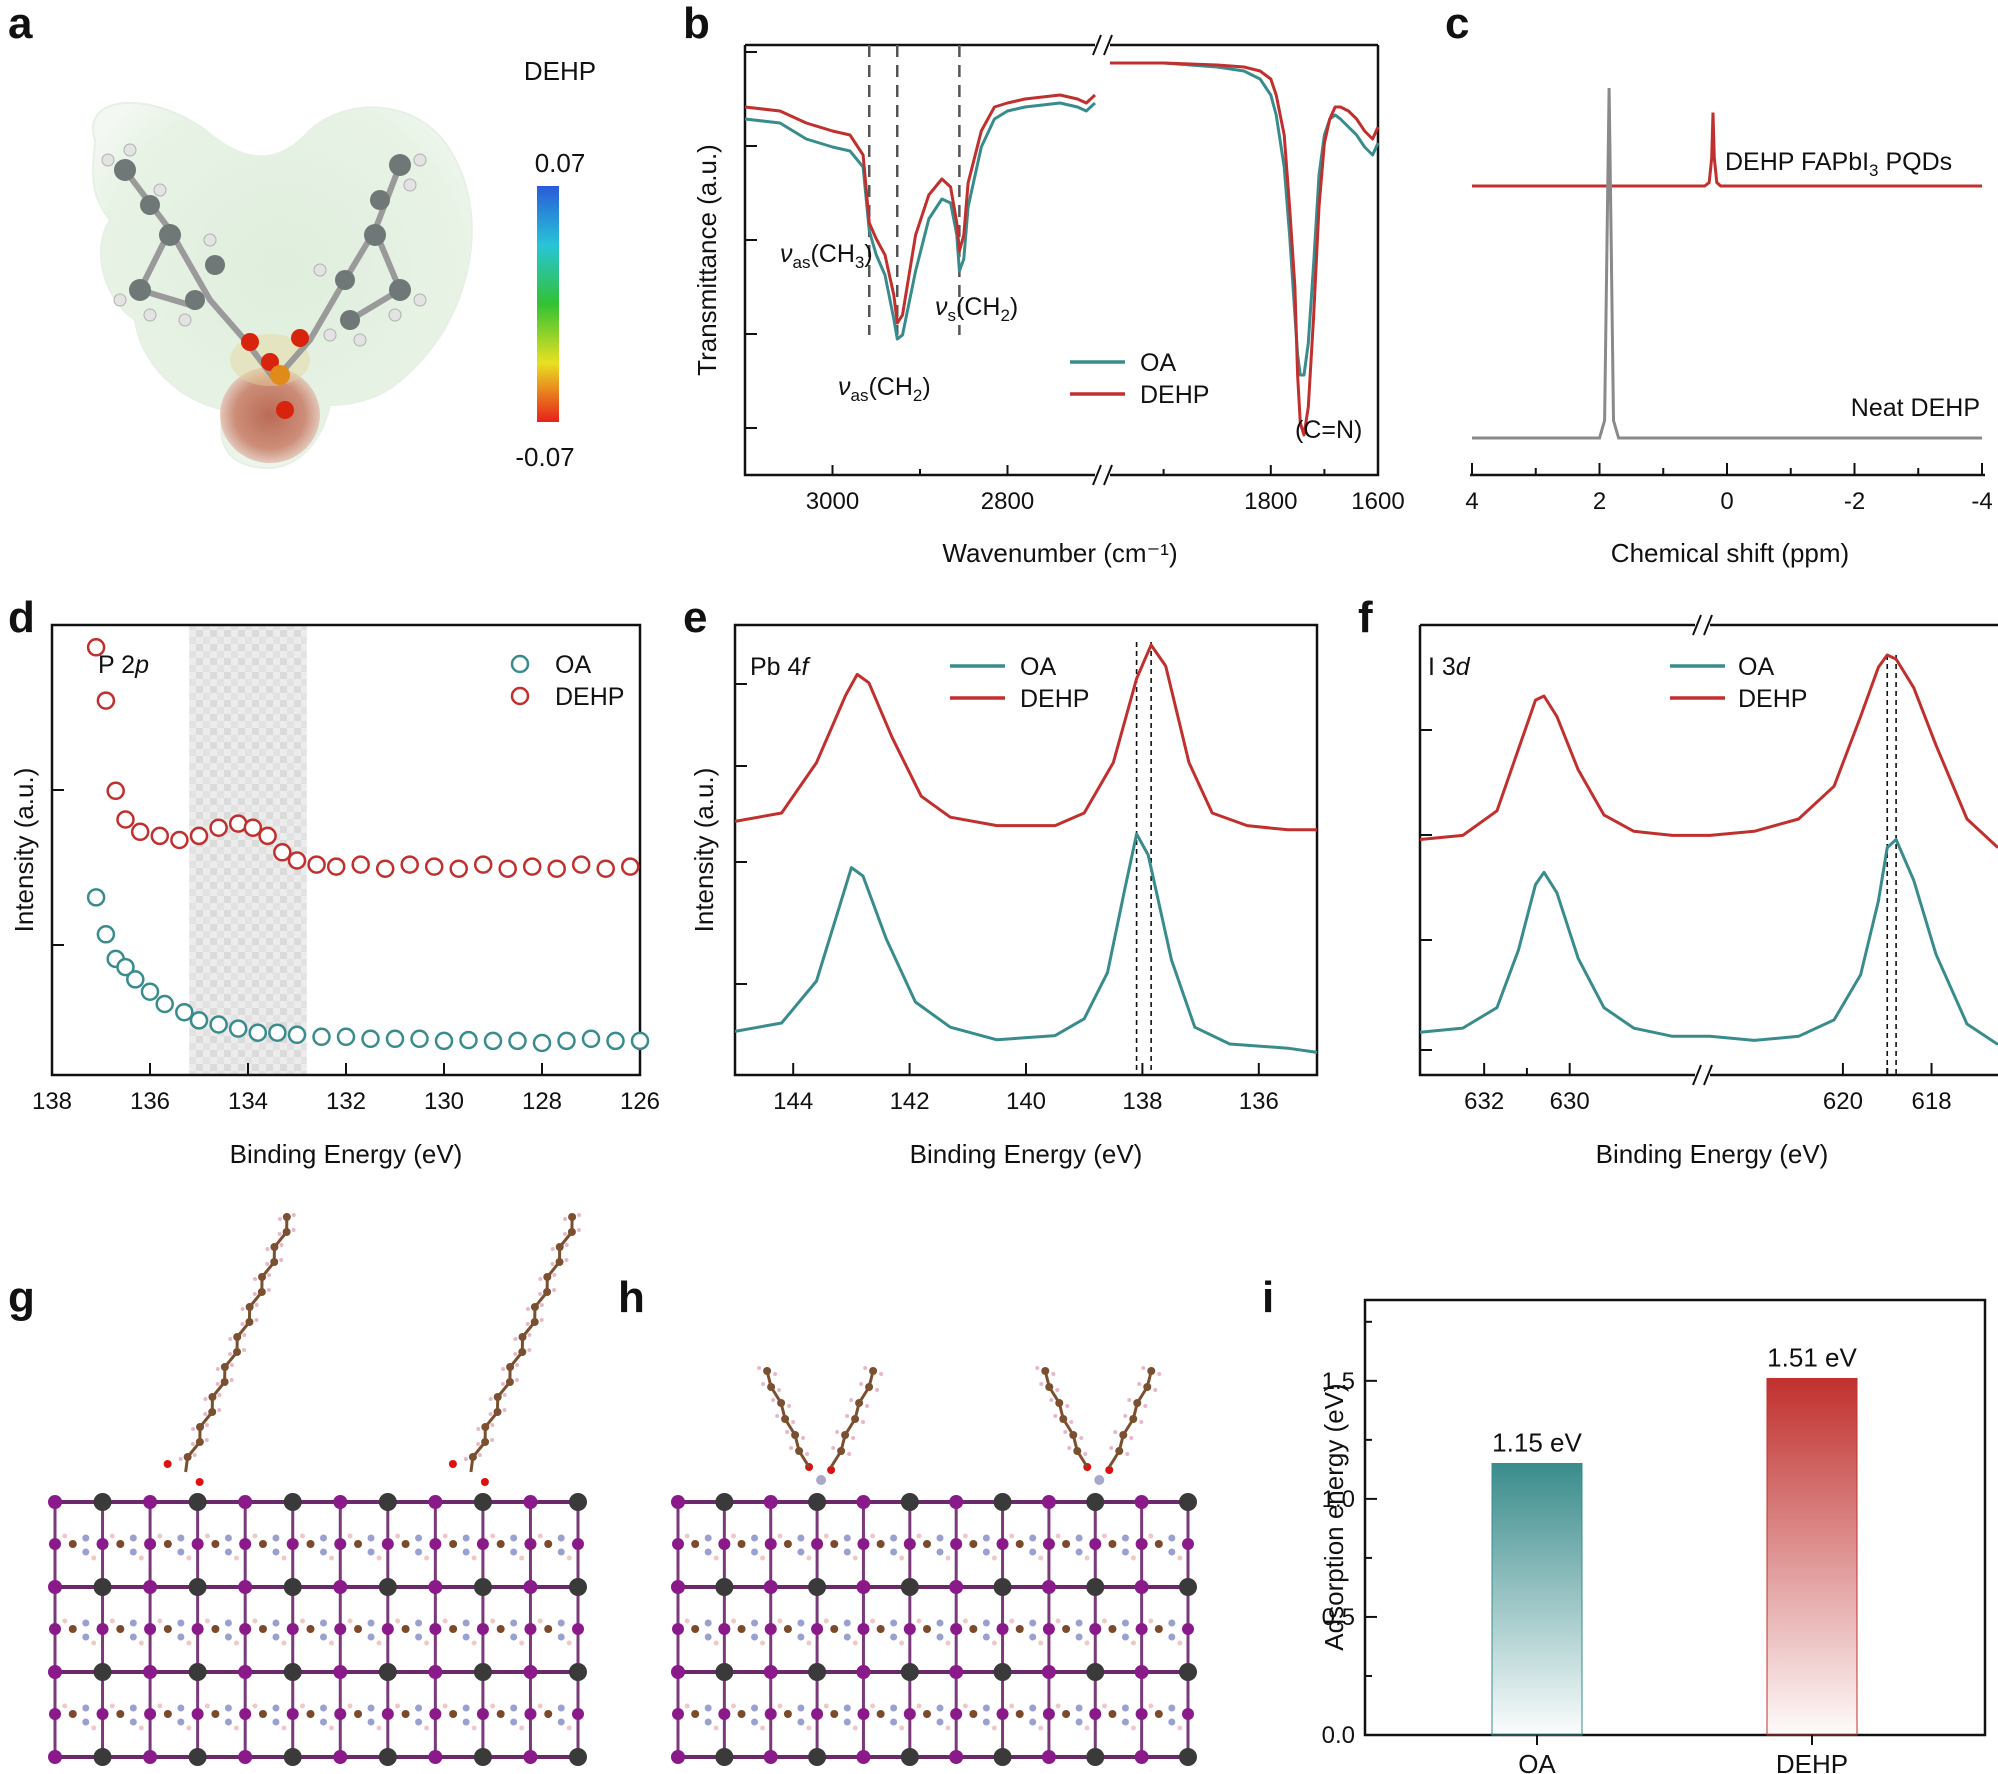 This screenshot has height=1774, width=1998. What do you see at coordinates (346, 1101) in the screenshot?
I see `d-xtick-label: 132` at bounding box center [346, 1101].